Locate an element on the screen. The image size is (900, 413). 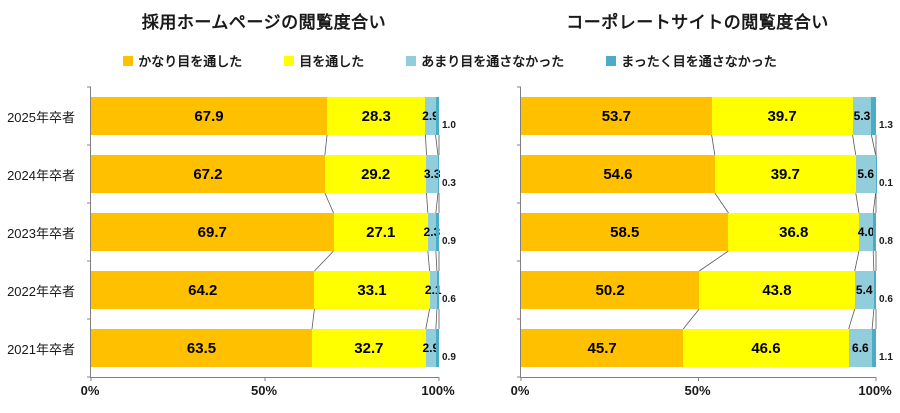
value-label: 27.1 is located at coordinates (381, 232).